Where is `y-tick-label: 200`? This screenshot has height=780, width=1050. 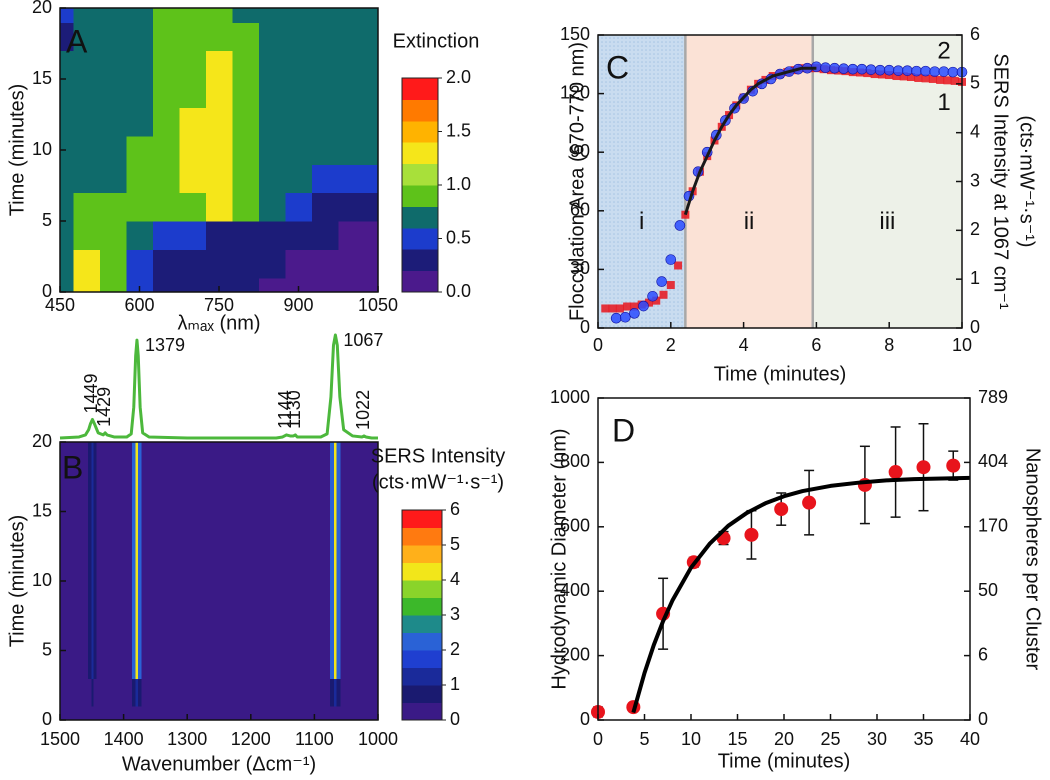
y-tick-label: 200 is located at coordinates (575, 654).